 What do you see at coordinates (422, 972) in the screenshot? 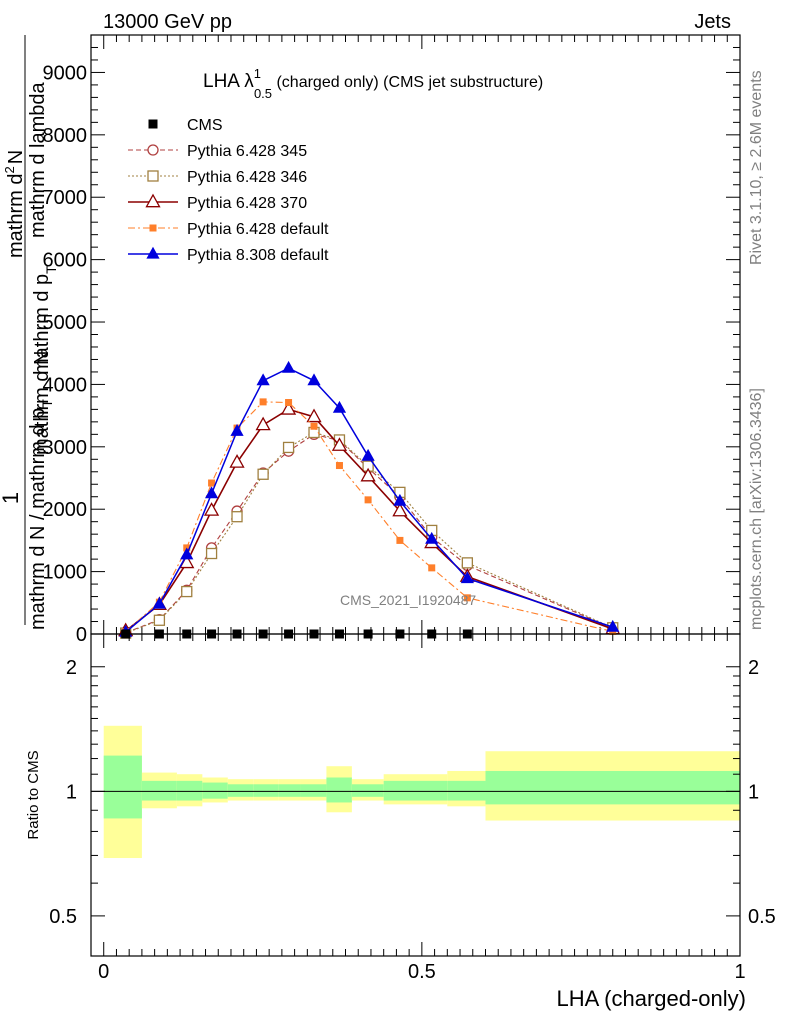
I see `xtick-label: 0.5` at bounding box center [422, 972].